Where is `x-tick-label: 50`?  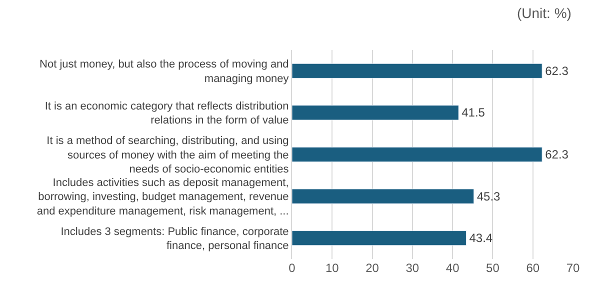
x-tick-label: 50 is located at coordinates (493, 268).